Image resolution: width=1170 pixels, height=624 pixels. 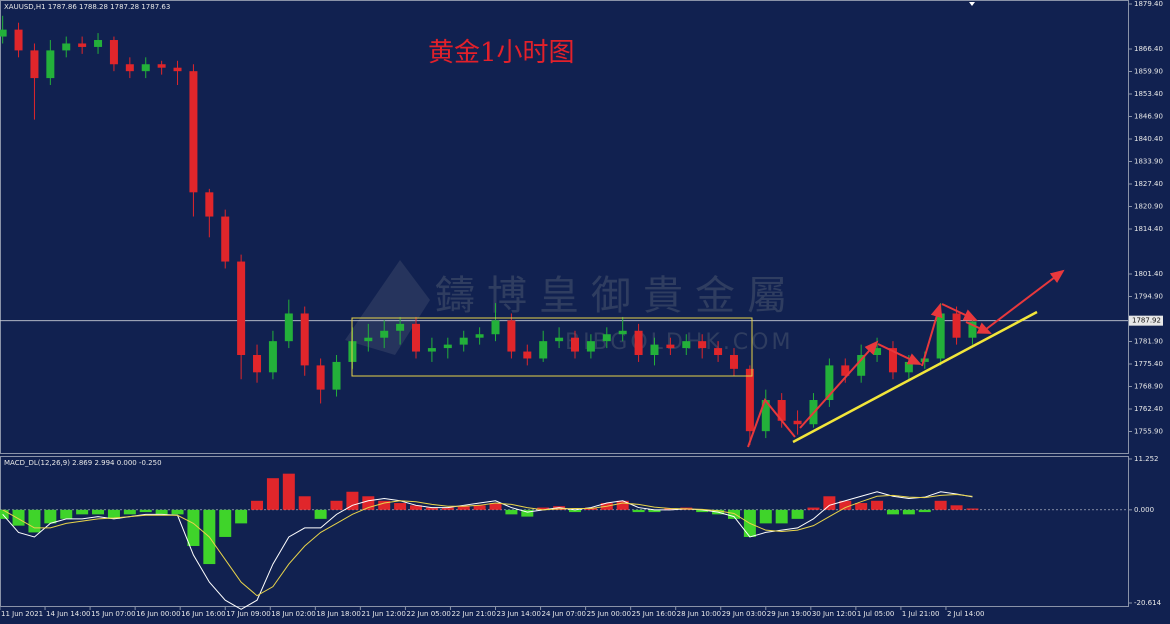 What do you see at coordinates (68, 614) in the screenshot?
I see `x-tick-label: 14 Jun 14:00` at bounding box center [68, 614].